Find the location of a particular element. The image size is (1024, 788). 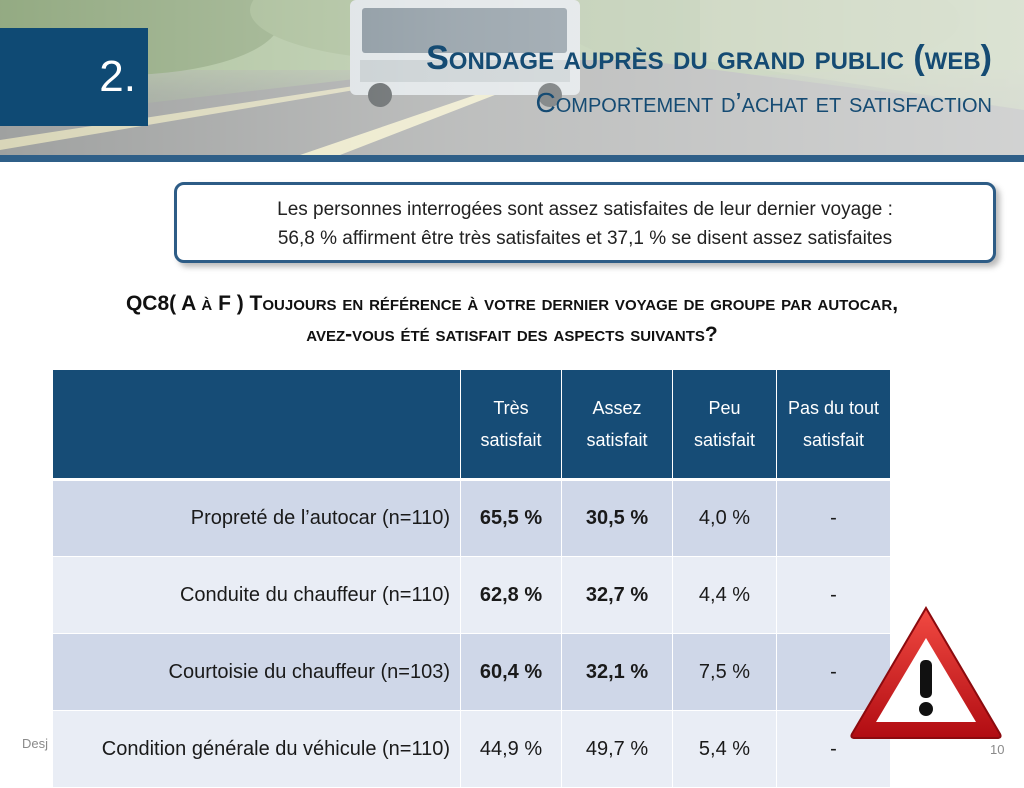

cell-tres-satisfait: 44,9 % is located at coordinates (511, 749).